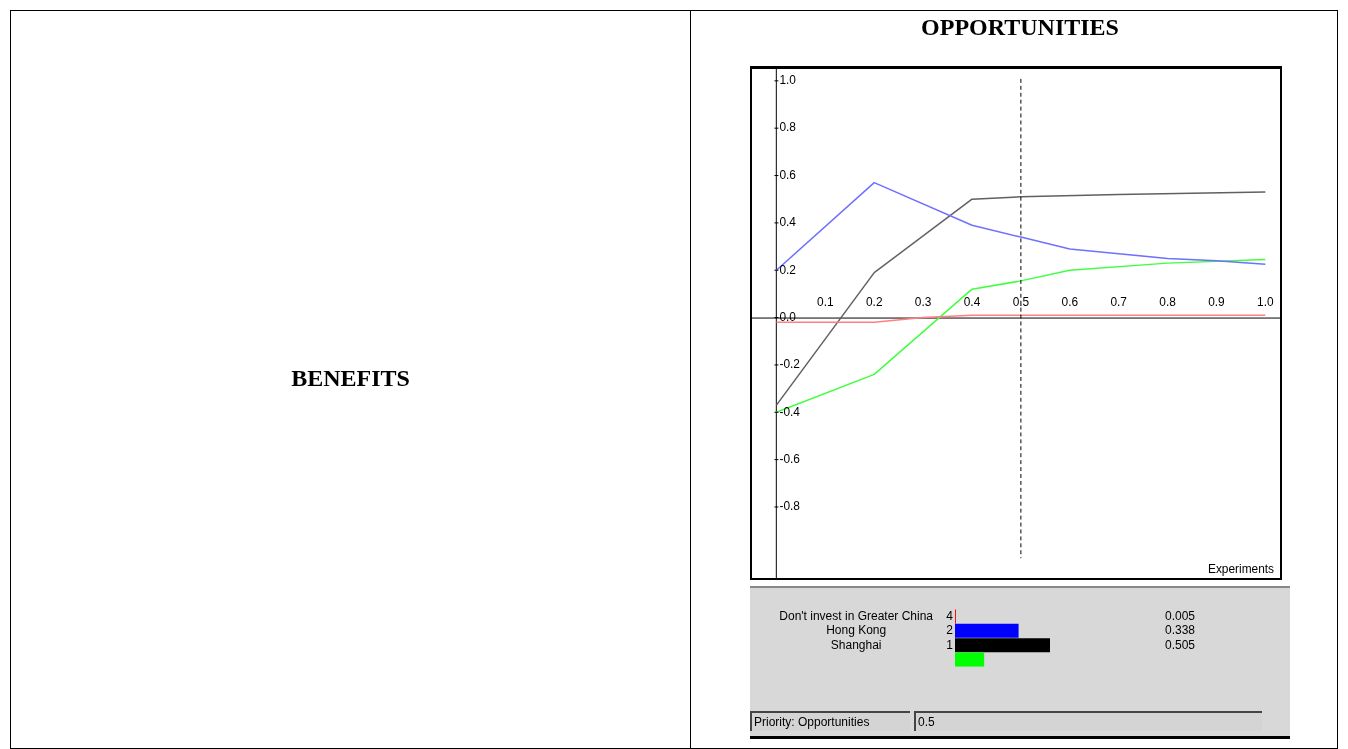 The image size is (1348, 749). I want to click on y-tick-label: -0.8, so click(790, 506).